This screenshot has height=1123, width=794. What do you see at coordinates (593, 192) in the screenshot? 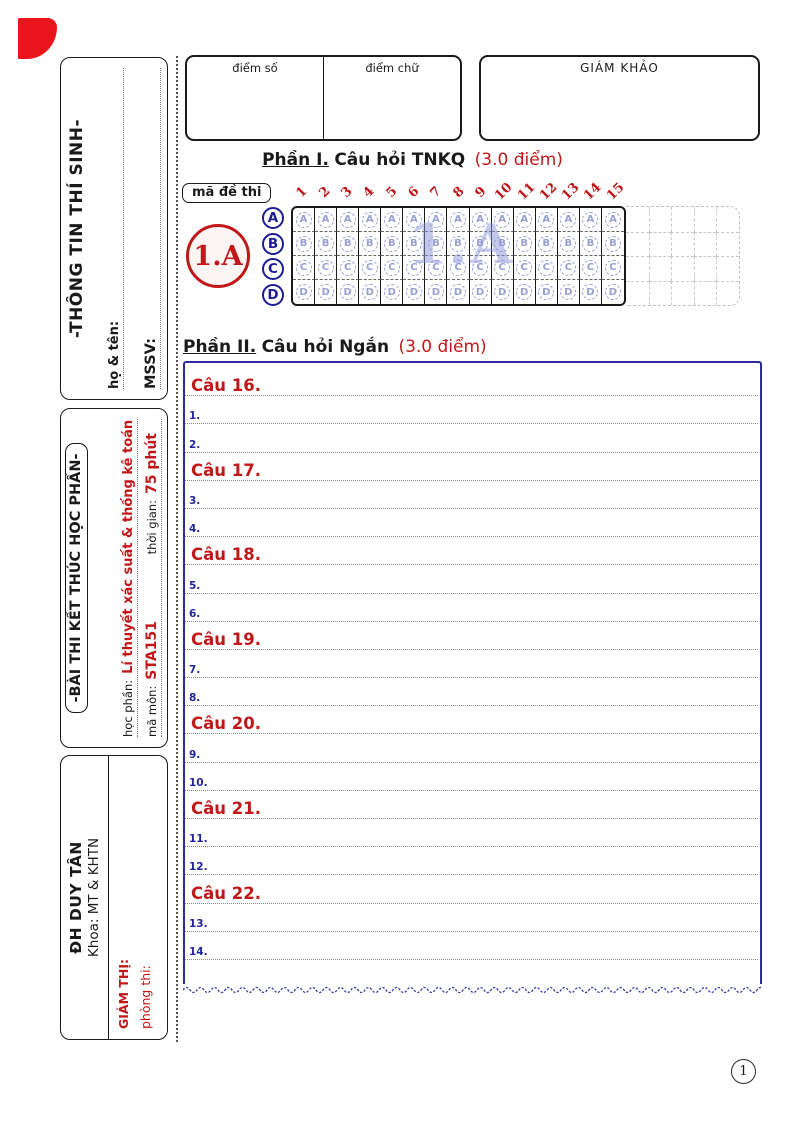
I see `question-number: 14` at bounding box center [593, 192].